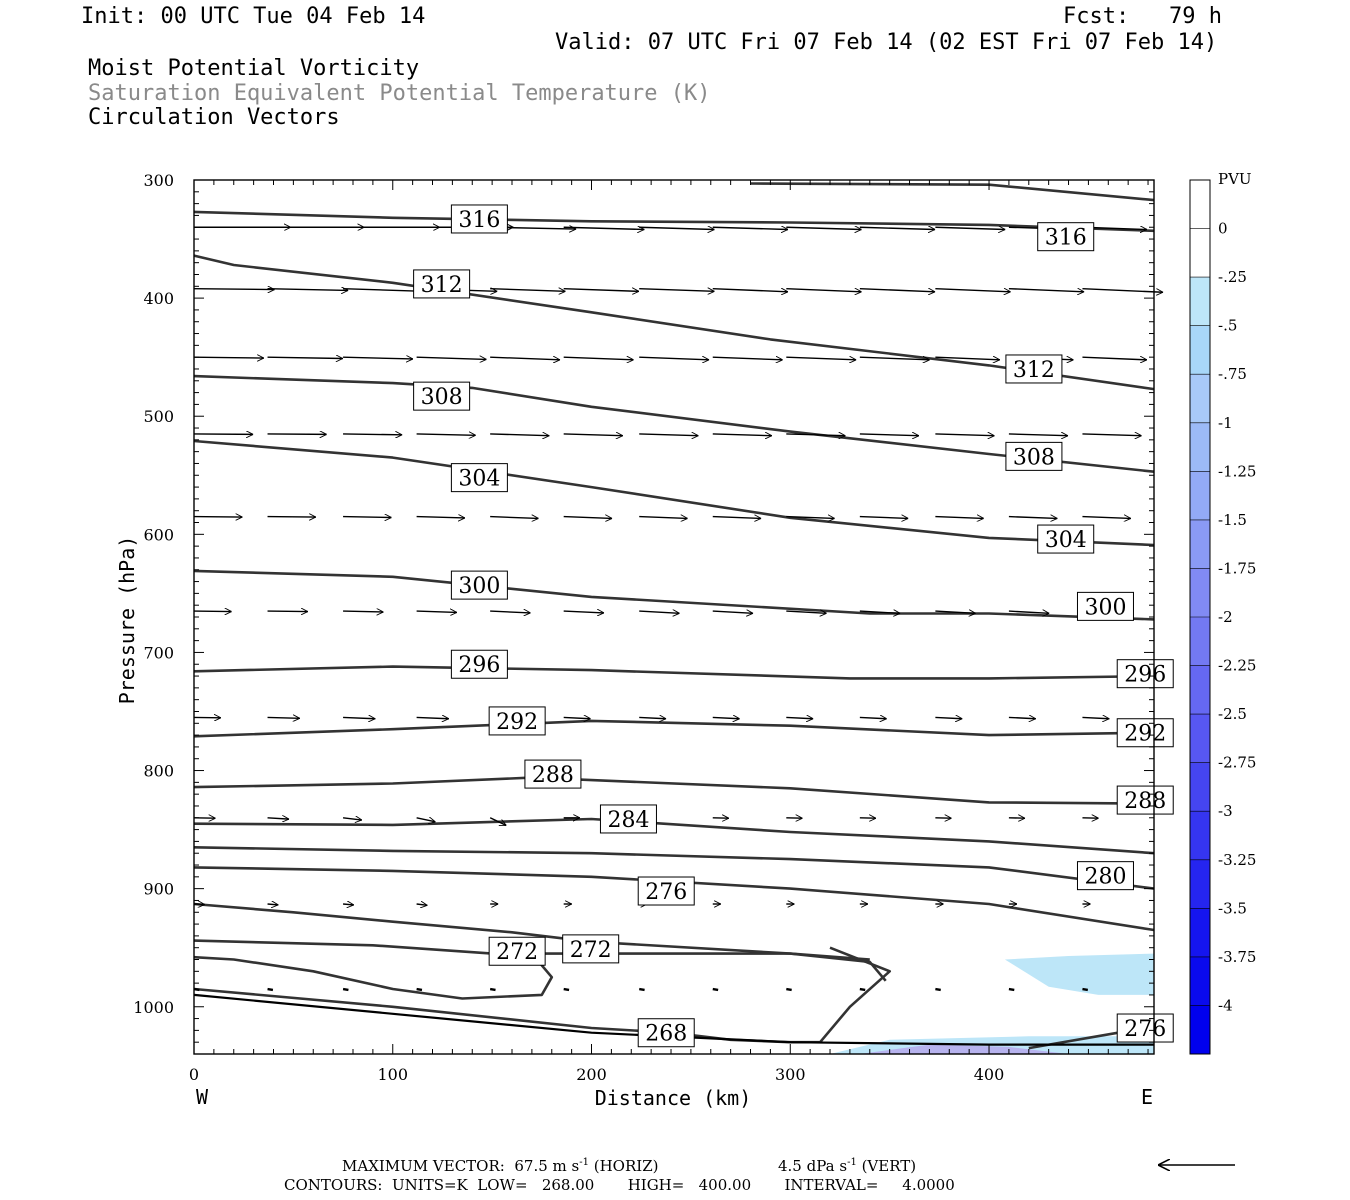 The width and height of the screenshot is (1350, 1200). Describe the element at coordinates (1225, 1005) in the screenshot. I see `colorbar-label: -4` at that location.